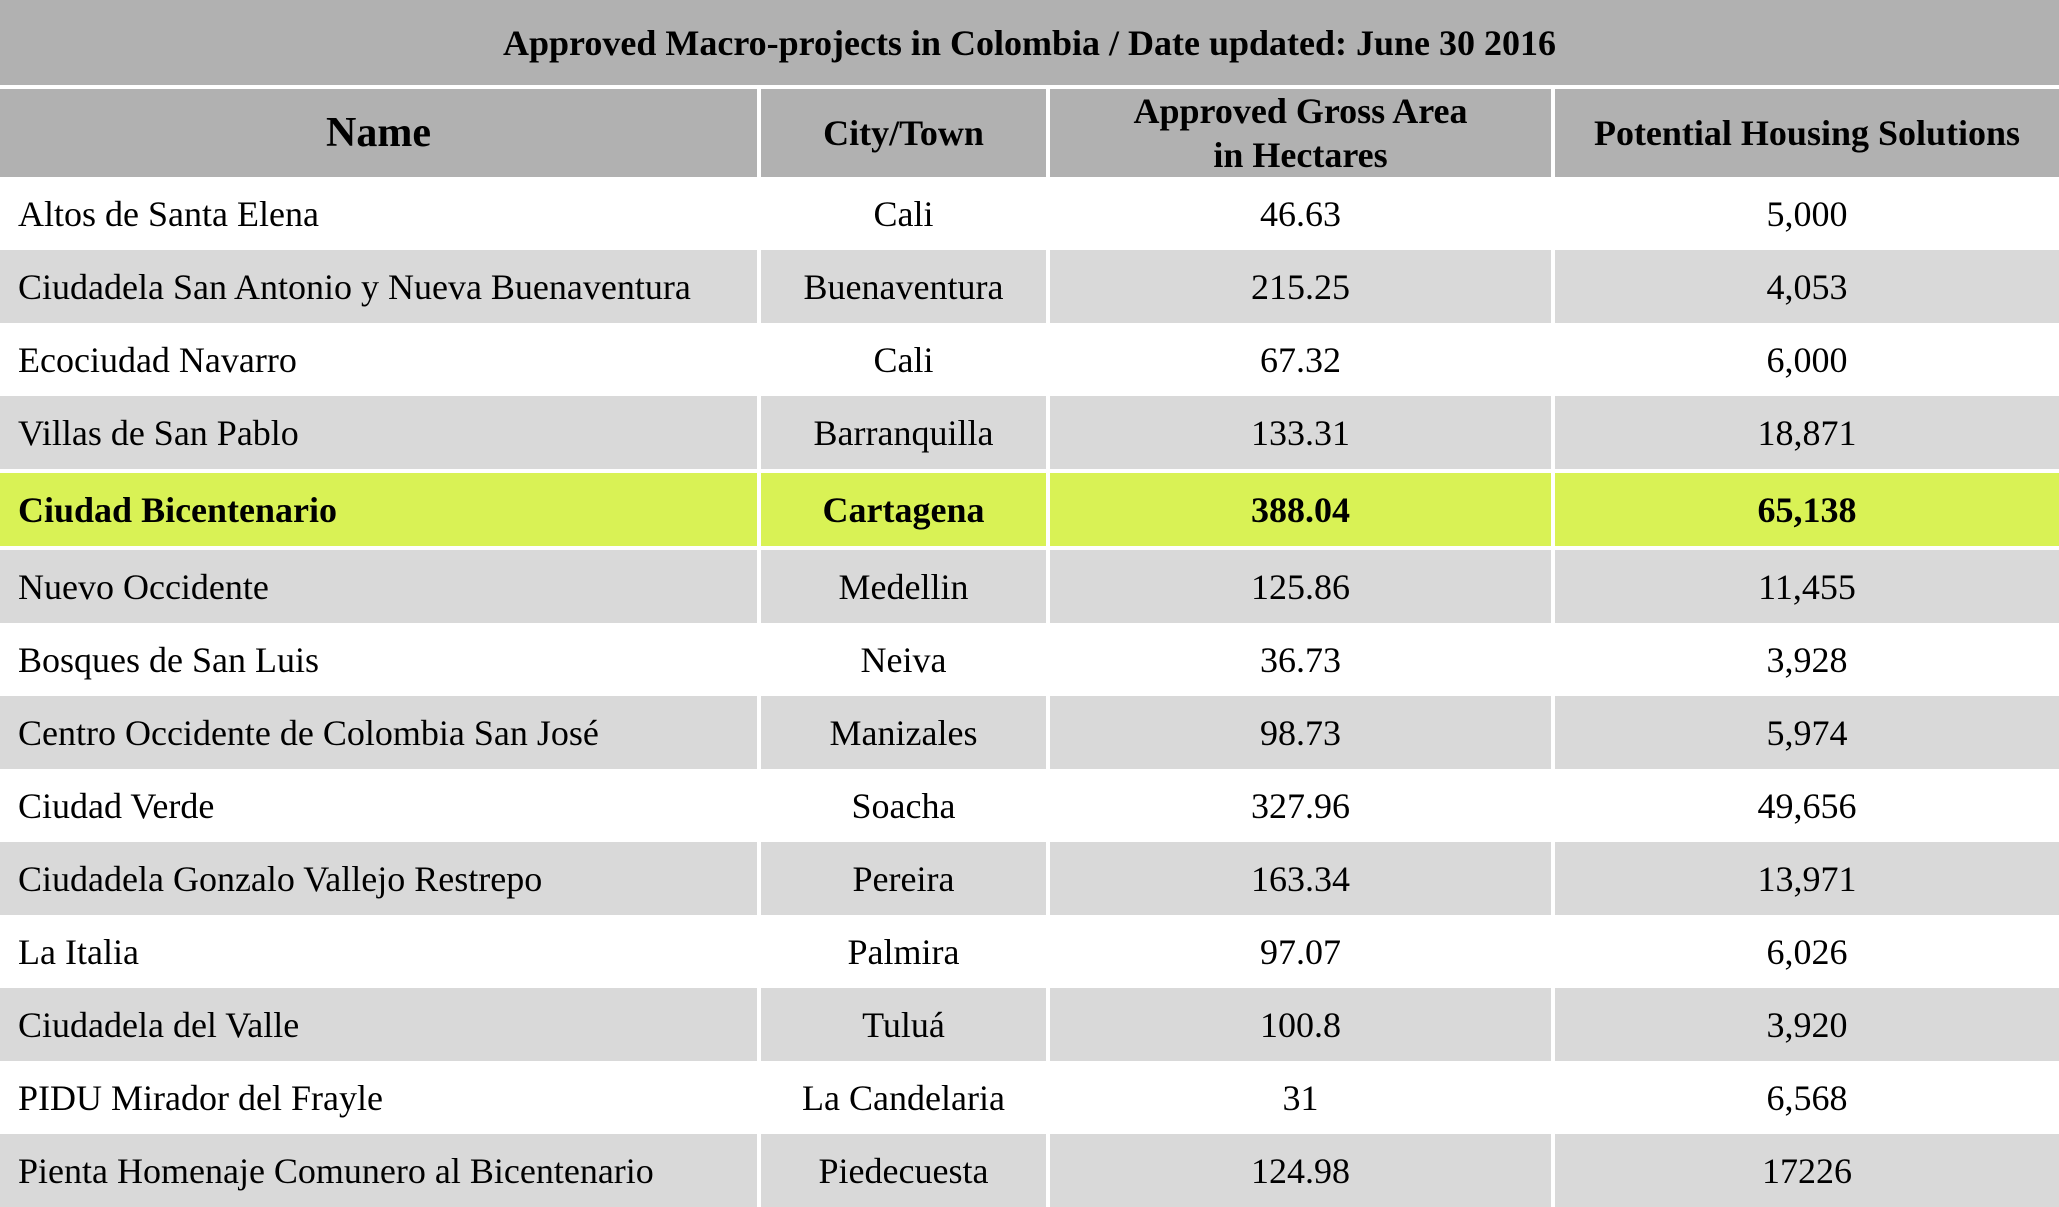 The width and height of the screenshot is (2059, 1207). I want to click on cell-area: 388.04, so click(1300, 509).